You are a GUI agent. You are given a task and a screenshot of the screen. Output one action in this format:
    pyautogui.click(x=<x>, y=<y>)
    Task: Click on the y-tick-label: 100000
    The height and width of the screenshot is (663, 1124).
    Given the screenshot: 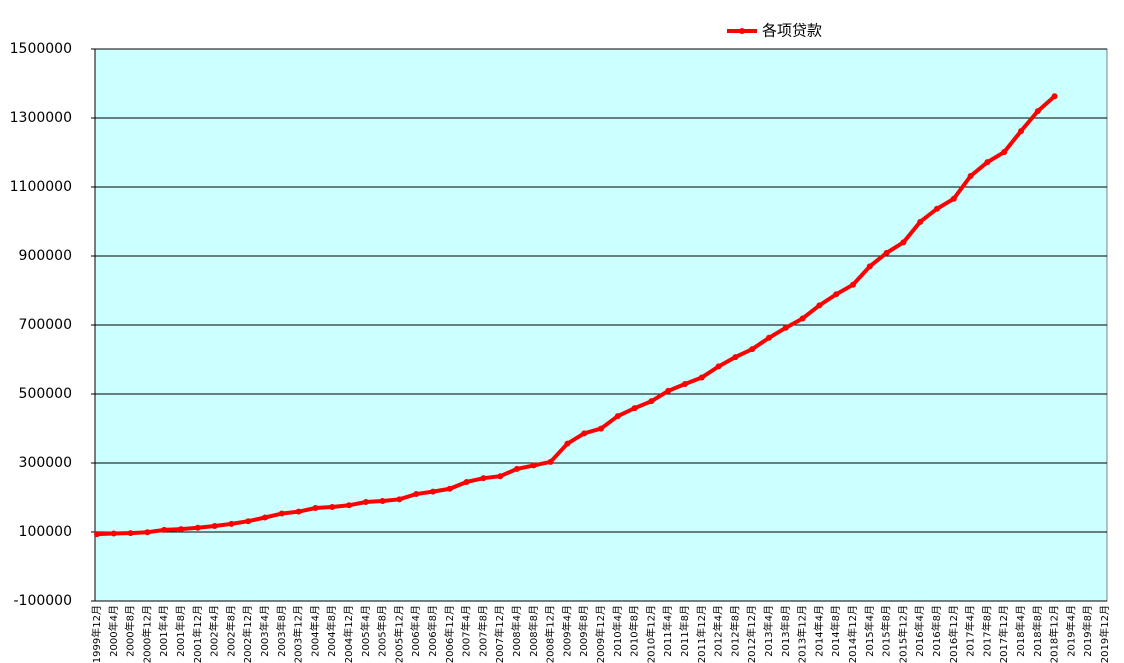 What is the action you would take?
    pyautogui.click(x=45, y=532)
    